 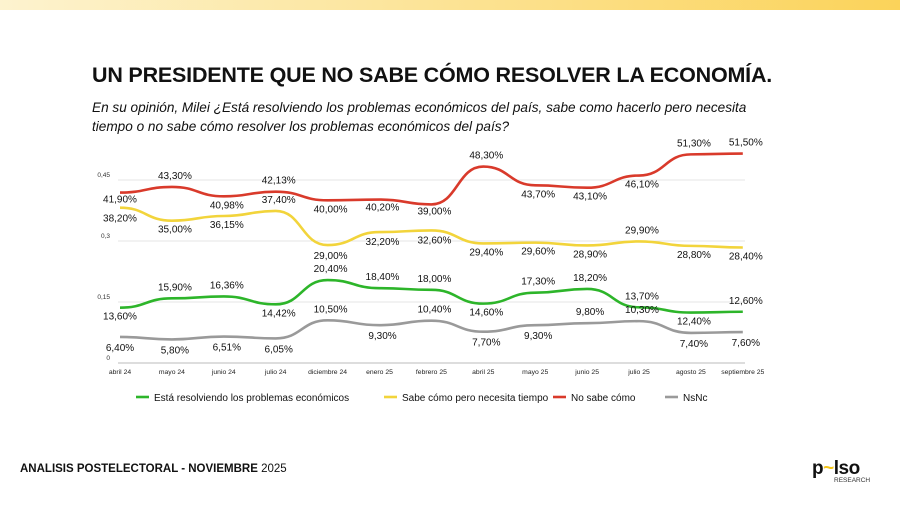 I want to click on data-label: 18,00%, so click(x=434, y=279).